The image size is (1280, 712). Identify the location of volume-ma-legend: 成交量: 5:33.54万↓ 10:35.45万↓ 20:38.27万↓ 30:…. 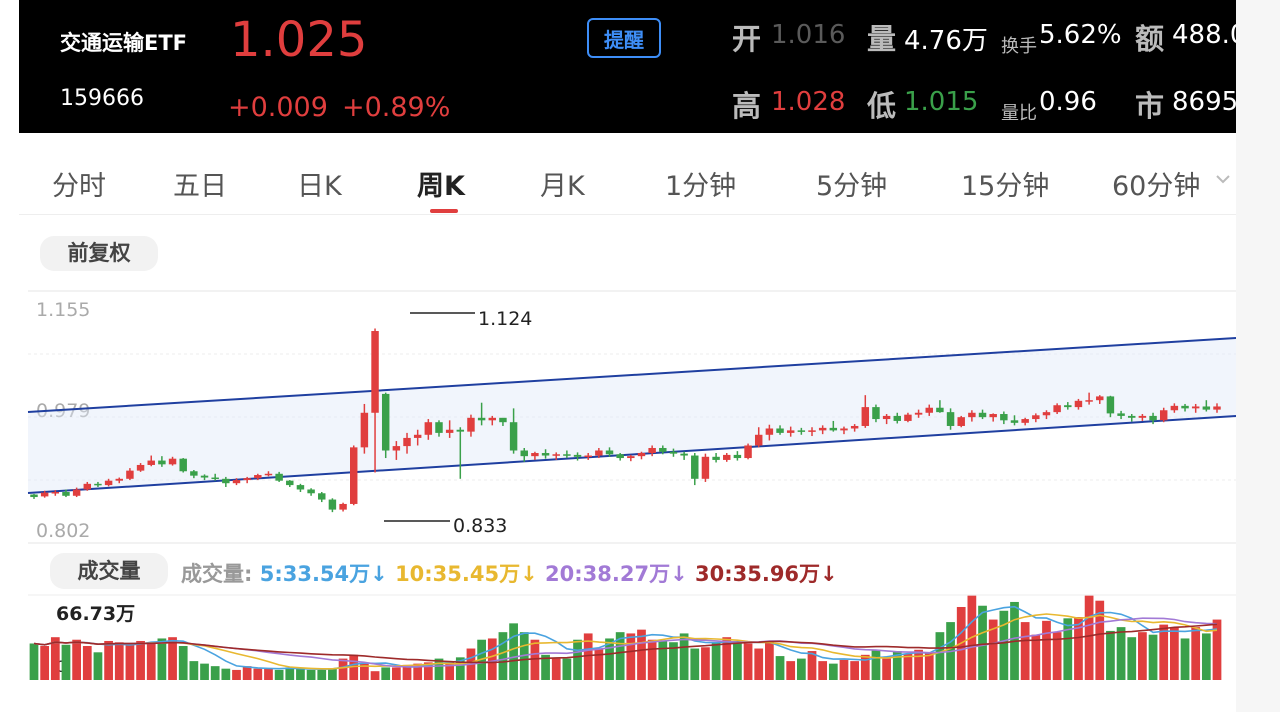
(509, 573).